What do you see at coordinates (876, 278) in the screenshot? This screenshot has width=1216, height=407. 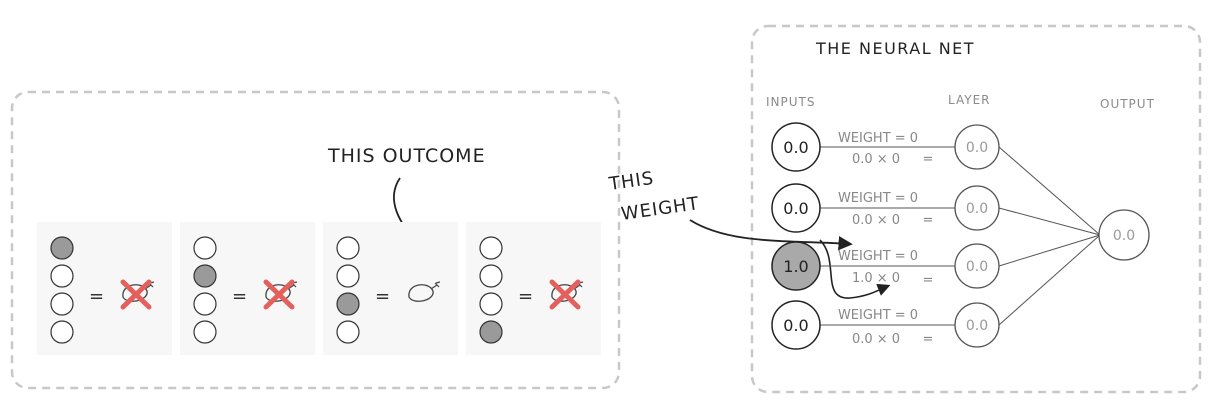 I see `product-label: 1.0 × 0` at bounding box center [876, 278].